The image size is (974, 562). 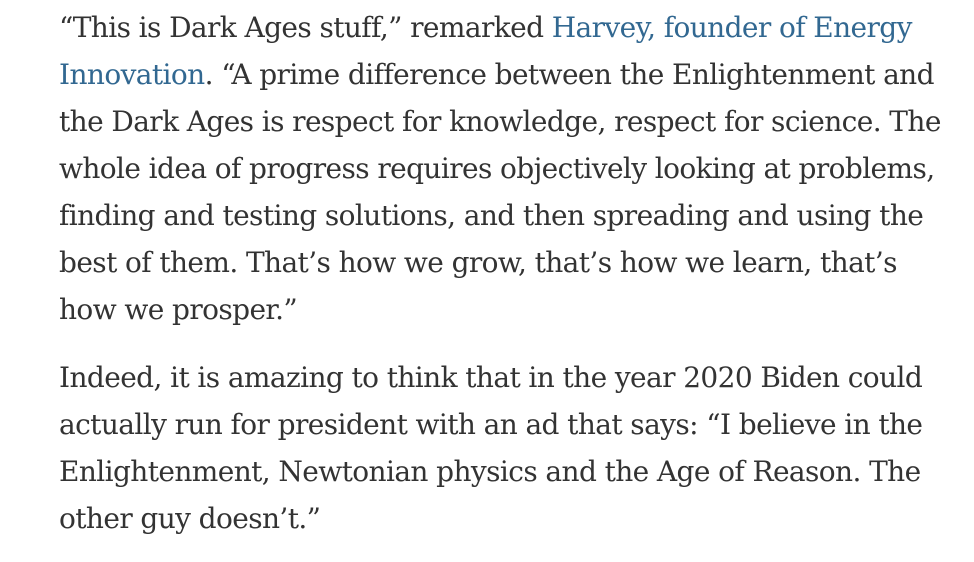 What do you see at coordinates (305, 27) in the screenshot?
I see `paragraph-text-before-link: “This is Dark Ages stuff,” remarked` at bounding box center [305, 27].